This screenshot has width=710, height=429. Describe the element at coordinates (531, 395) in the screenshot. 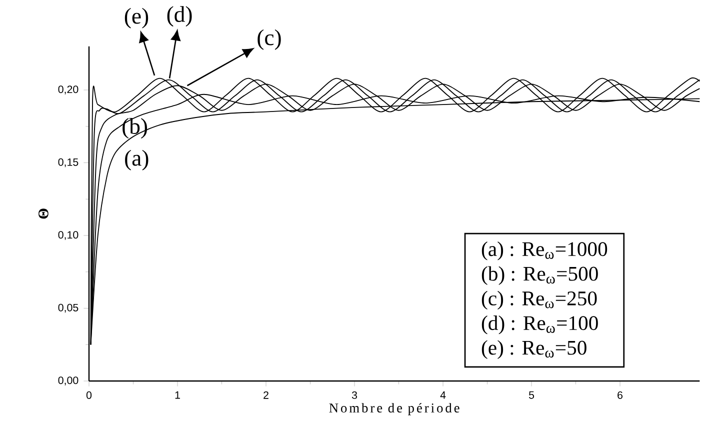

I see `x-tick-label: 5` at that location.